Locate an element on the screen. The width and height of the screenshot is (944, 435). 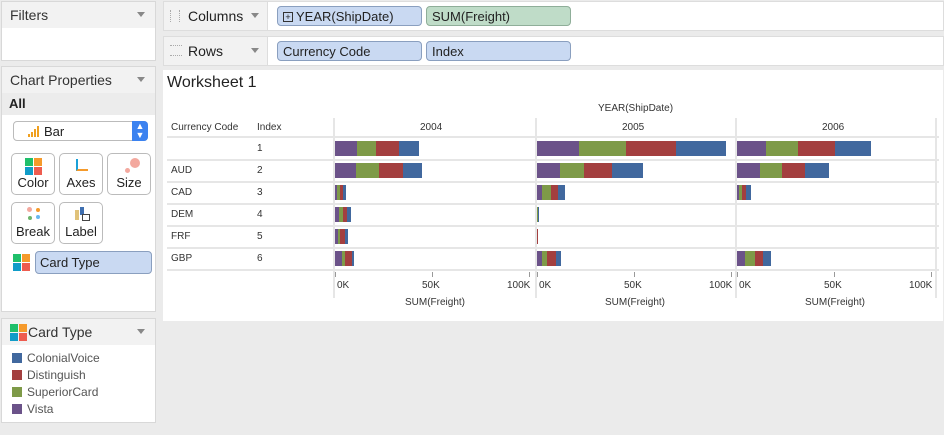
bar-chart-icon is located at coordinates (33, 131).